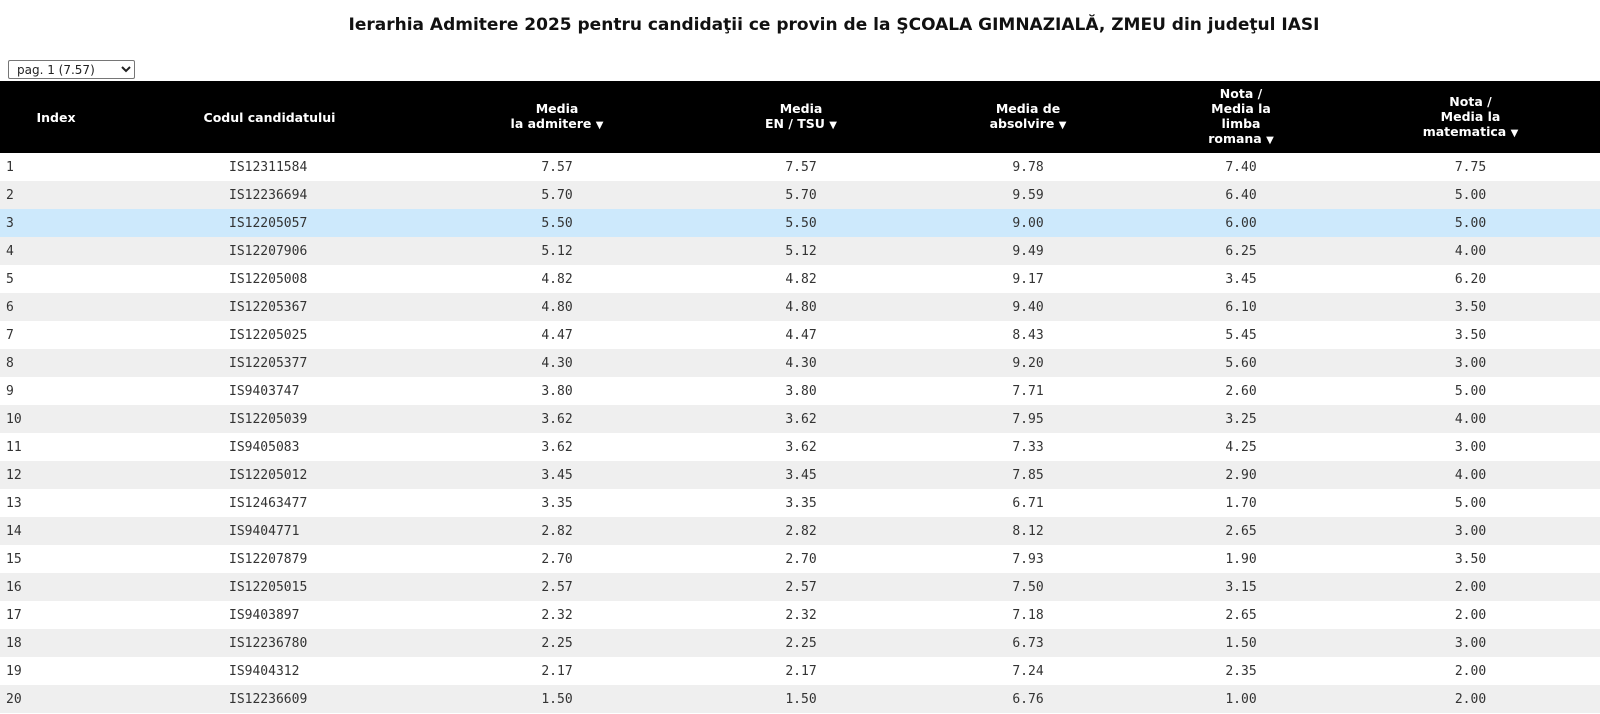 The height and width of the screenshot is (714, 1600). I want to click on table-row: 8 IS12205377 4.30 4.30 9.20 5.60 3.00, so click(800, 363).